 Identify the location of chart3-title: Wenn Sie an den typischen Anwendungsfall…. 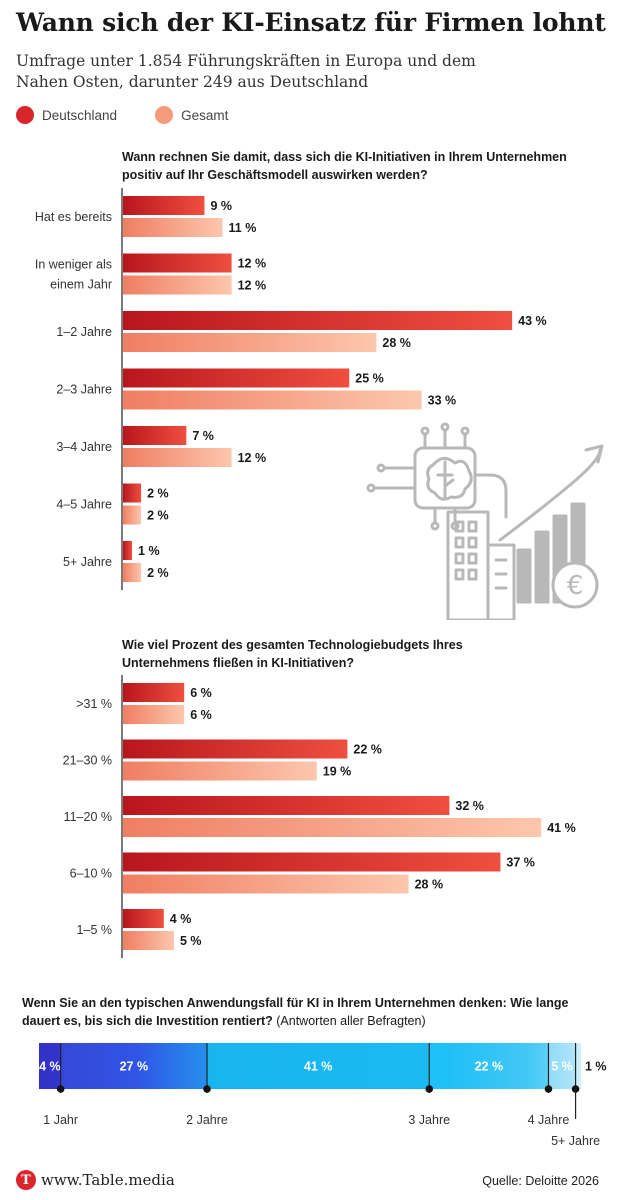
(312, 1012).